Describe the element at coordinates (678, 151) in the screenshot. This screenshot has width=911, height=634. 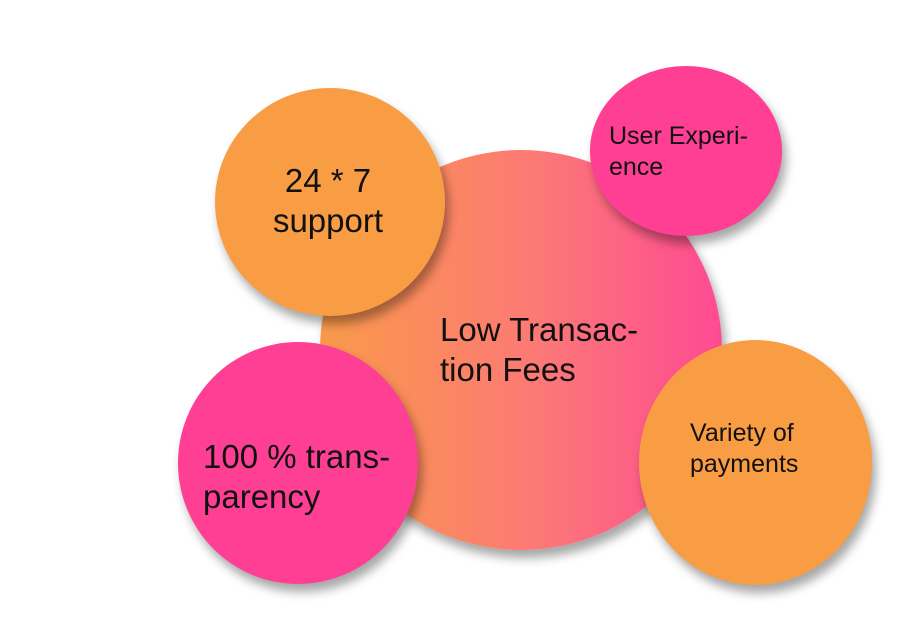
I see `user-experience-bubble-label: User Experi- ence` at that location.